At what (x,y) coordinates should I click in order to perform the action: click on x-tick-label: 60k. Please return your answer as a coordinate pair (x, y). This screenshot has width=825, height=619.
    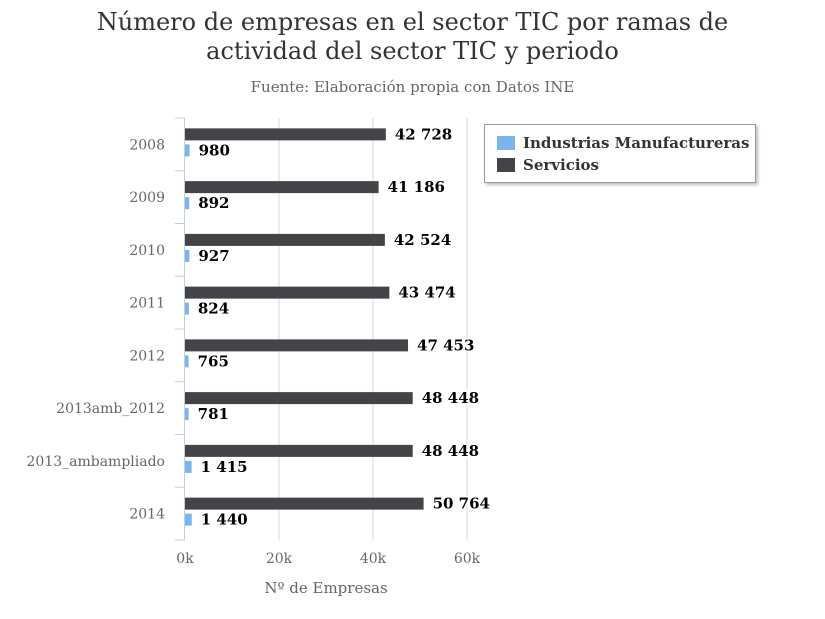
    Looking at the image, I should click on (467, 559).